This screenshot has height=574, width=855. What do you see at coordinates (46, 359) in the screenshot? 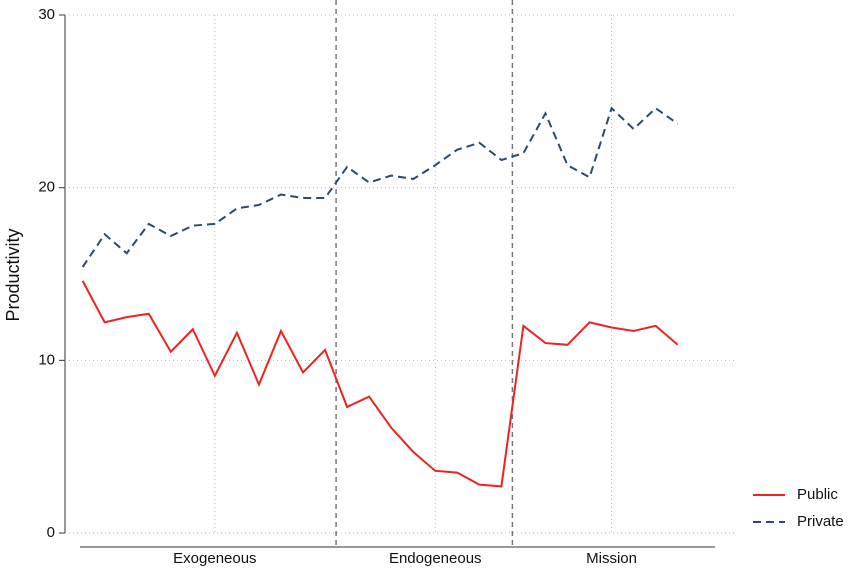
I see `y-tick-label: 10` at bounding box center [46, 359].